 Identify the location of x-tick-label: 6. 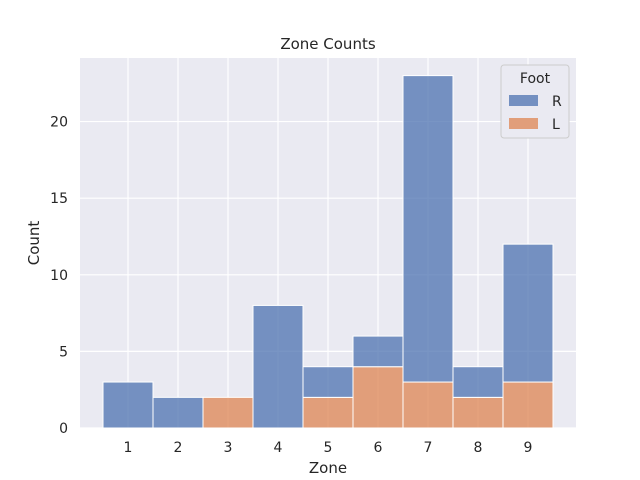
(378, 448).